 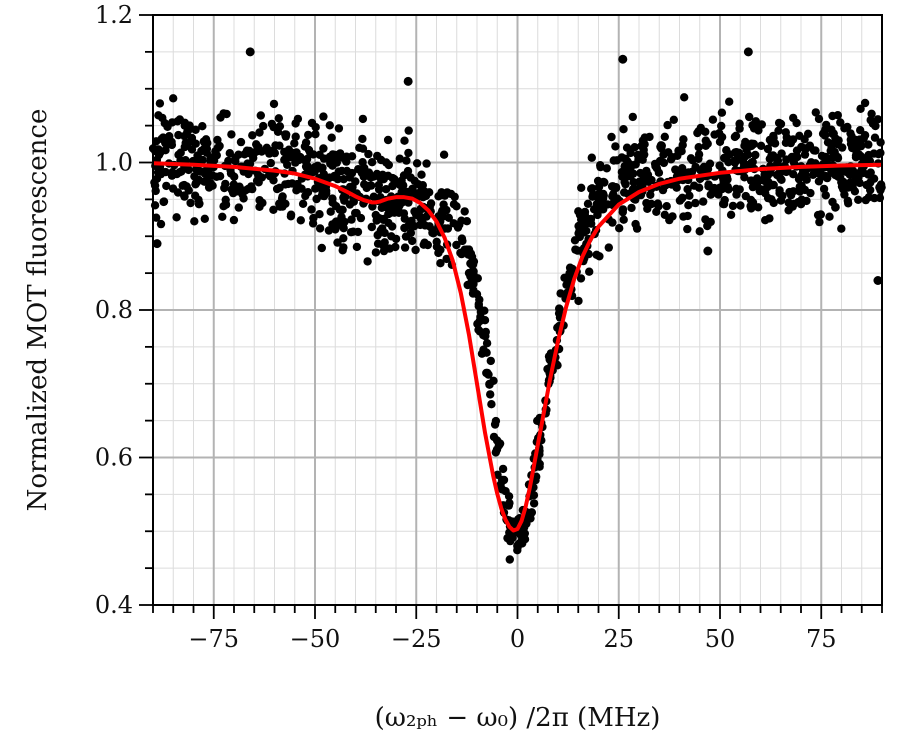 I want to click on x-tick-label: 50, so click(x=720, y=639).